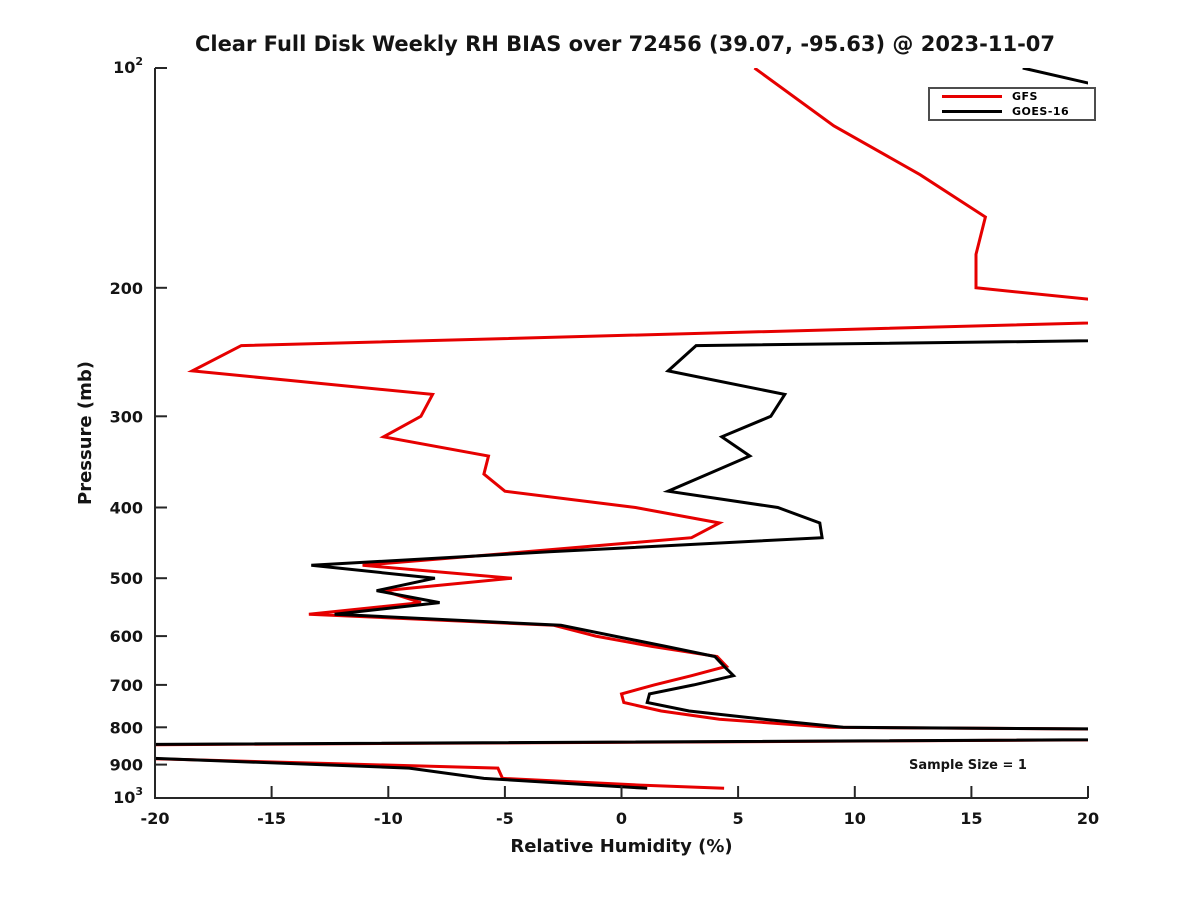 The height and width of the screenshot is (900, 1200). What do you see at coordinates (505, 818) in the screenshot?
I see `x-tick-label: -5` at bounding box center [505, 818].